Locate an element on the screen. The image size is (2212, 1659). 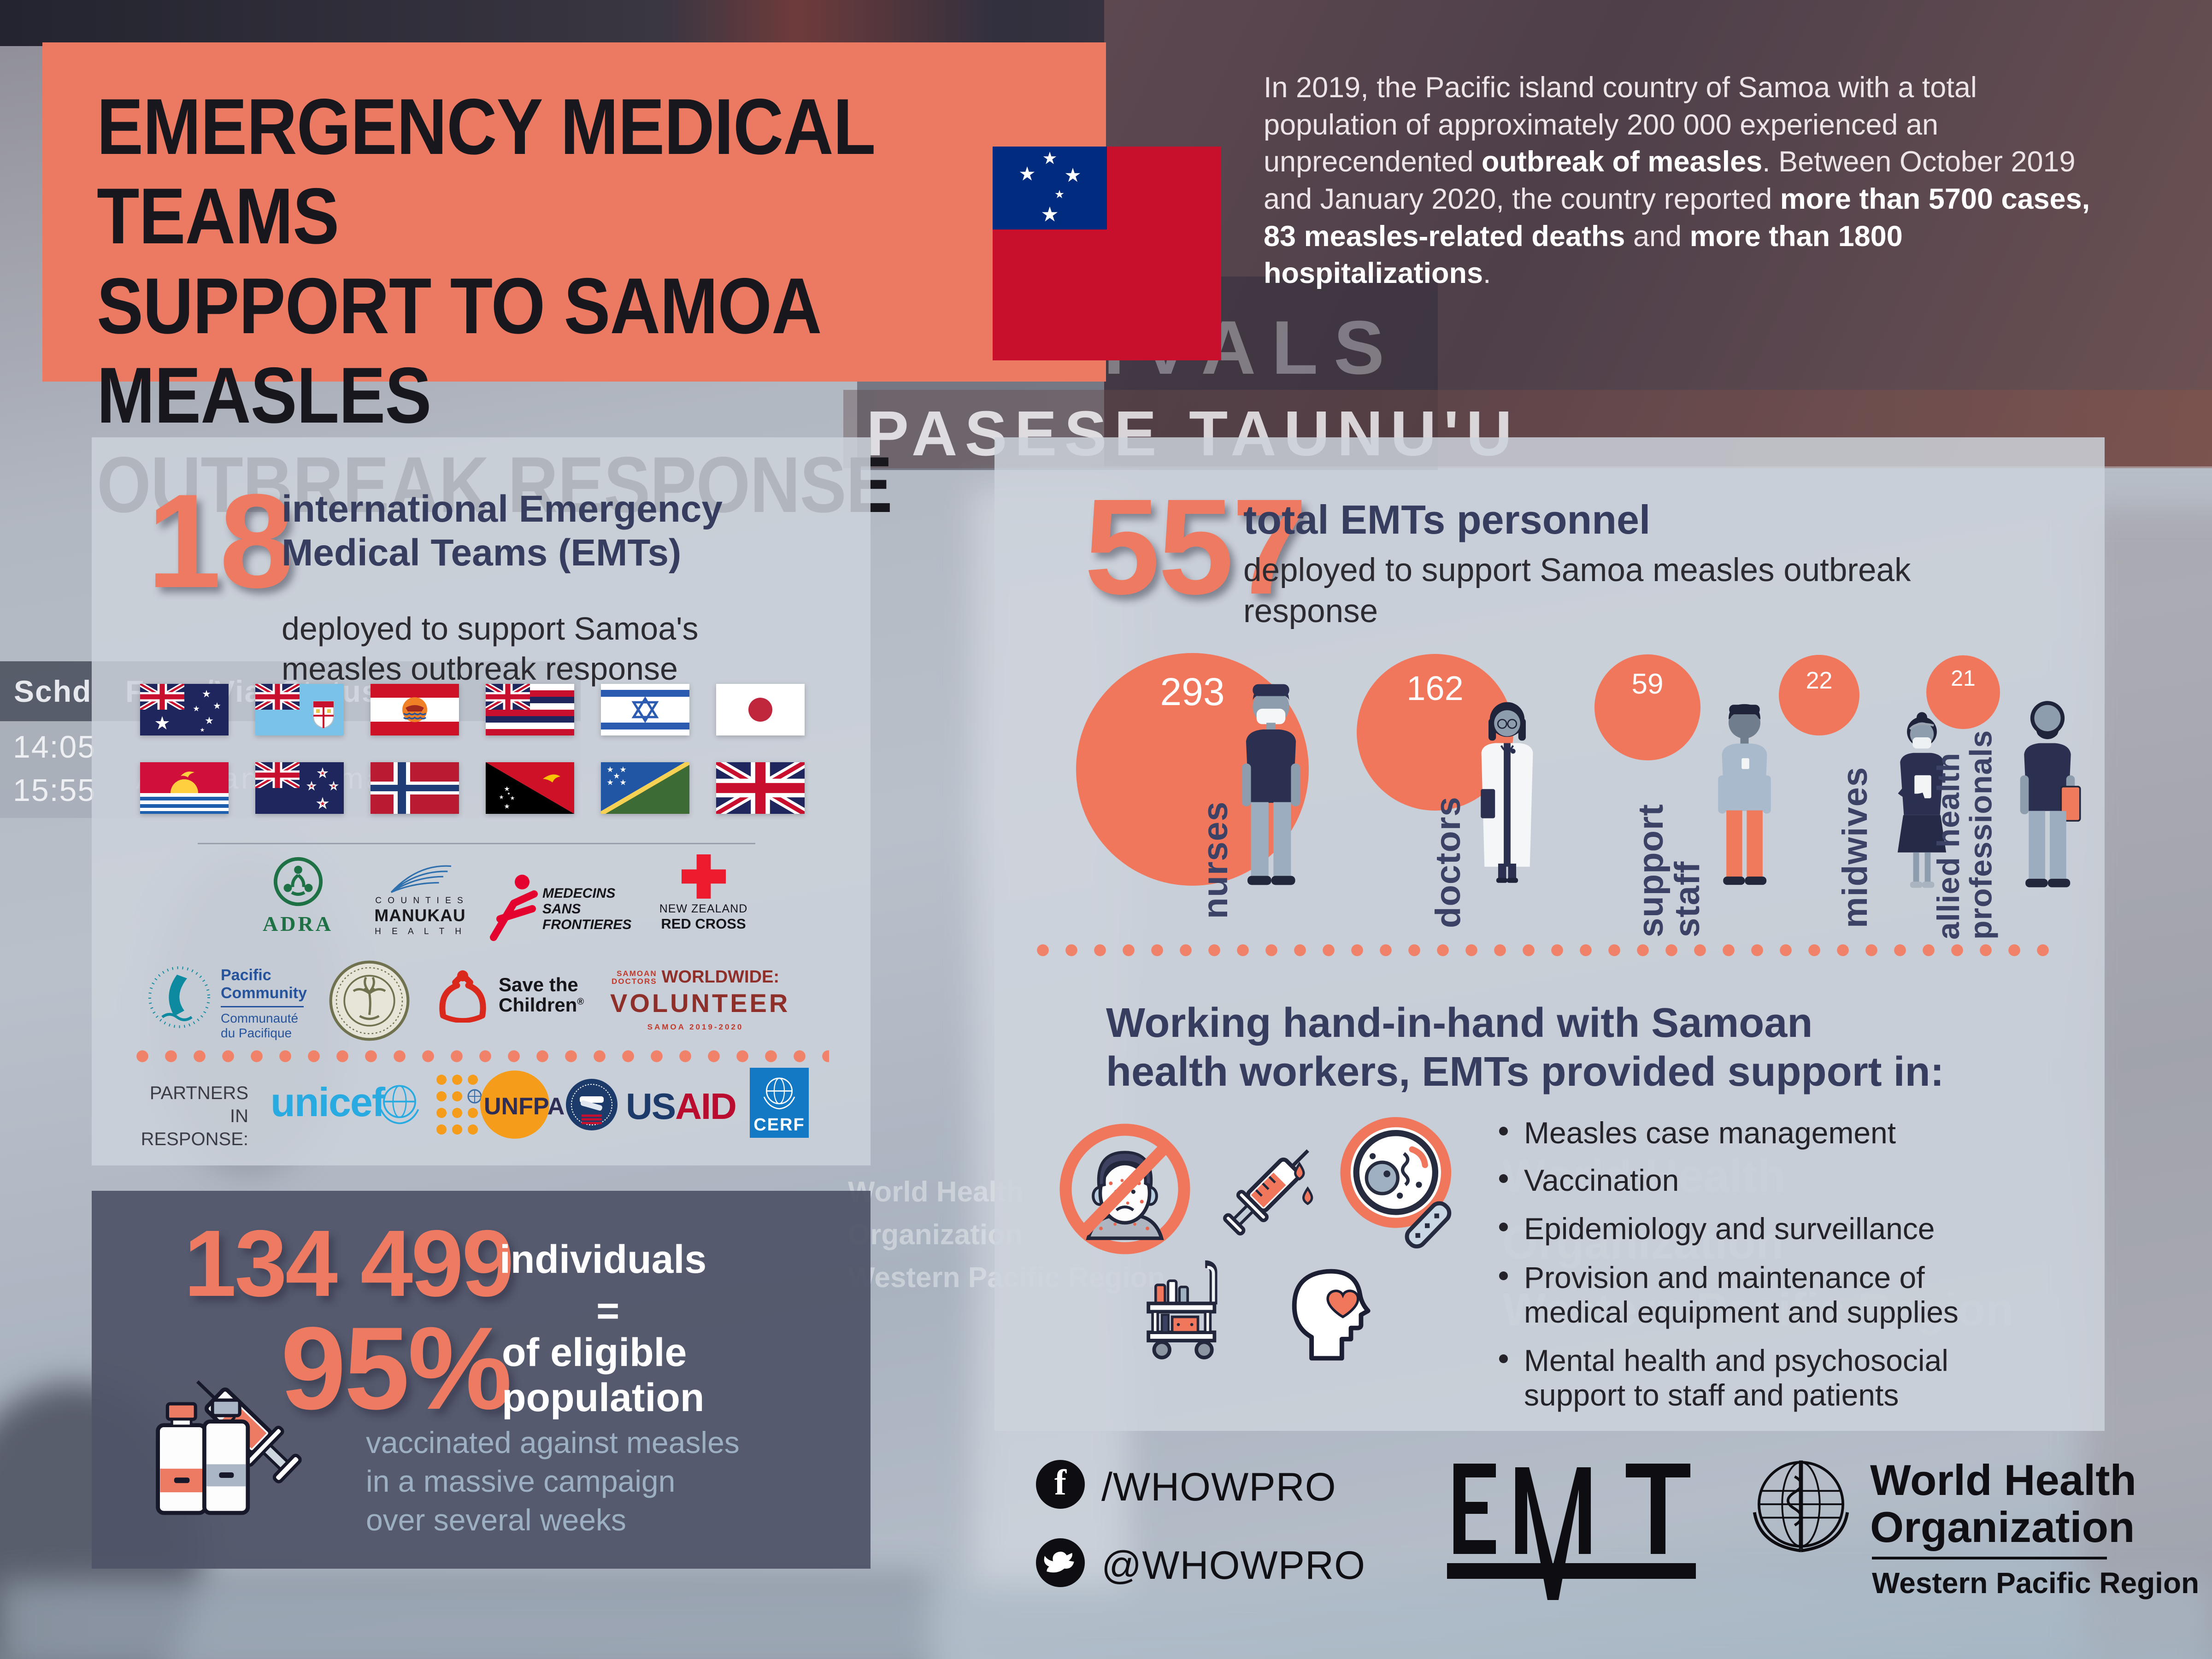
mental-health-head-icon is located at coordinates (1331, 1315).